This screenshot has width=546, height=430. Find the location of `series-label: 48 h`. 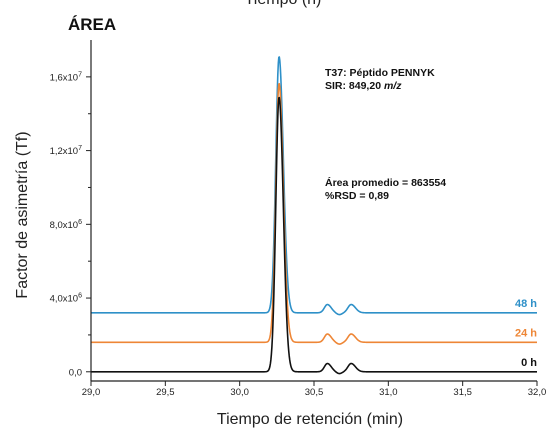

series-label: 48 h is located at coordinates (526, 304).